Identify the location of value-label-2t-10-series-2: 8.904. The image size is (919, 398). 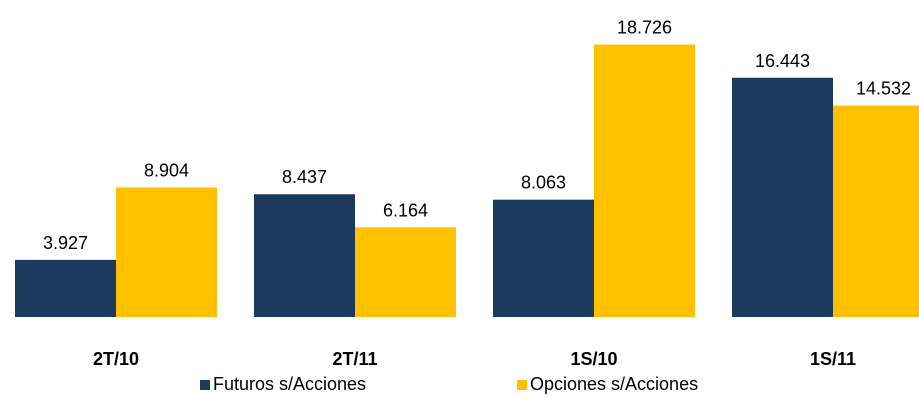
(166, 170).